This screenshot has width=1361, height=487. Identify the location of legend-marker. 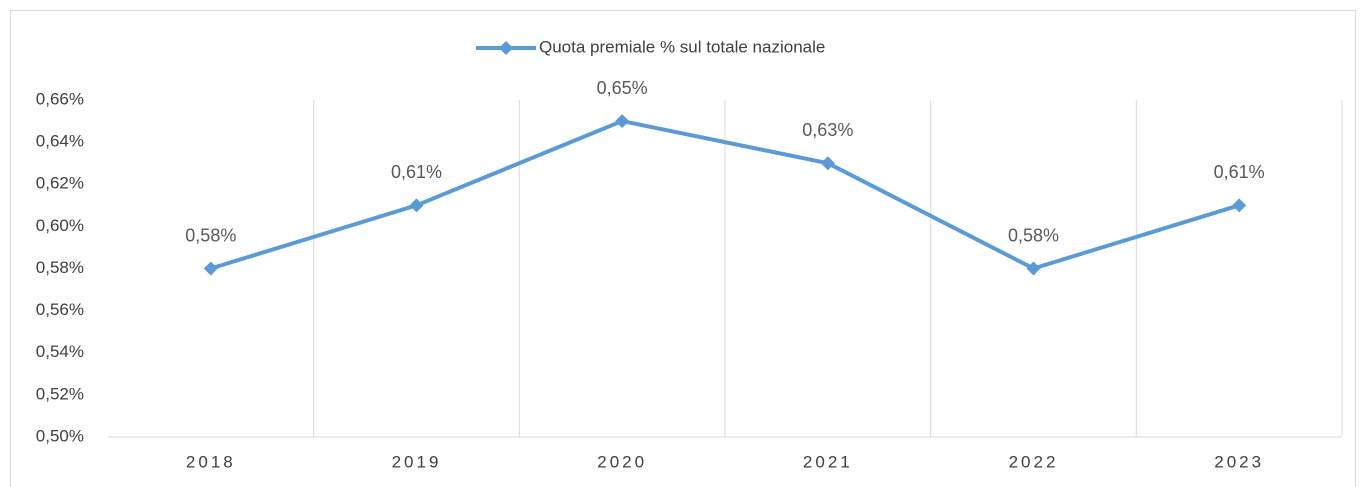
(506, 48).